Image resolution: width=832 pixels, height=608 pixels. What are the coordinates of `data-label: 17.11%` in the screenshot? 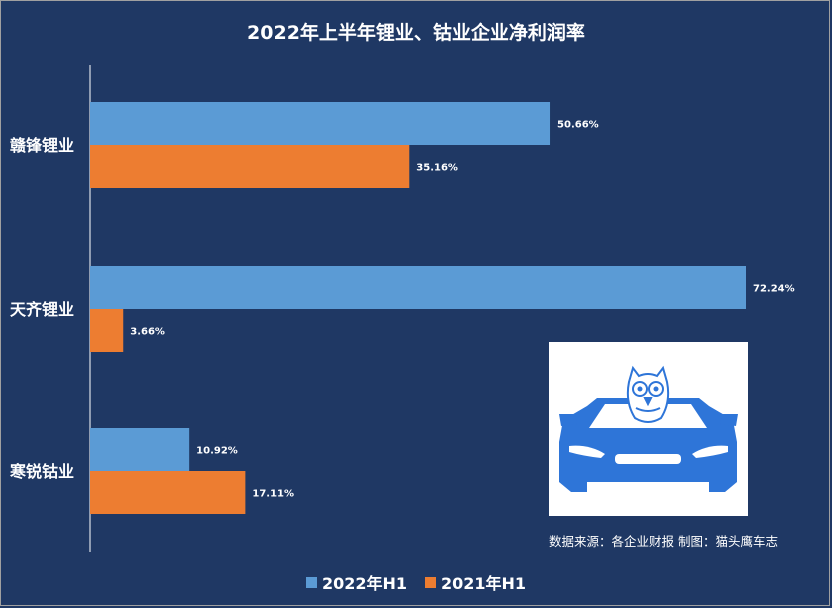 It's located at (273, 494).